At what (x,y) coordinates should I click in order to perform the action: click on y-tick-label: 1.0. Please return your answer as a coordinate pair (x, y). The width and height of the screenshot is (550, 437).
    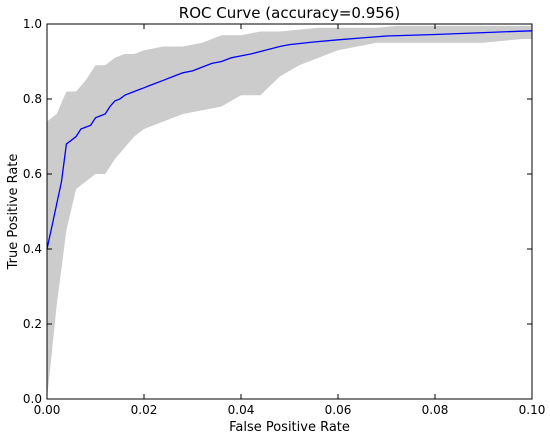
    Looking at the image, I should click on (32, 24).